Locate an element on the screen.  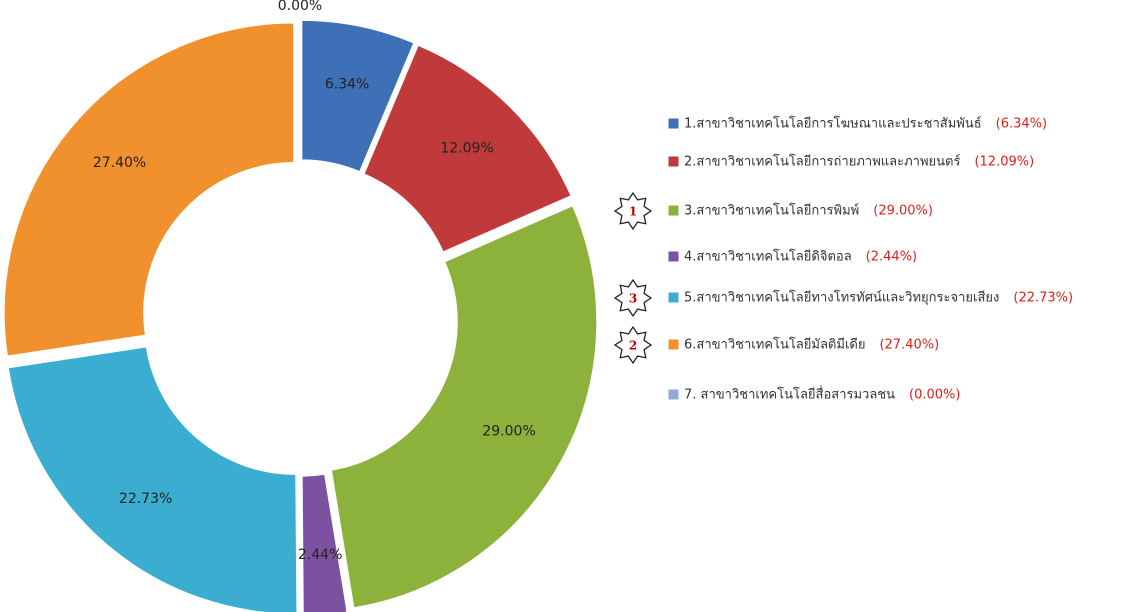
legend-value: (6.34%) is located at coordinates (1021, 124).